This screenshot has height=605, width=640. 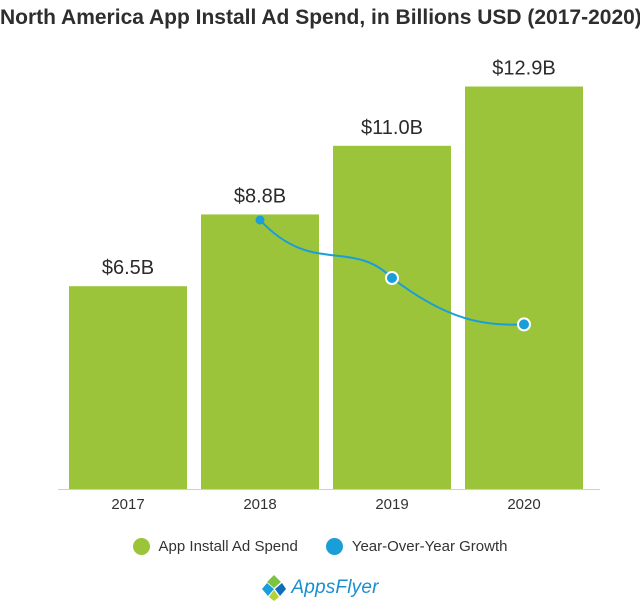 I want to click on legend-item-spend: App Install Ad Spend, so click(x=215, y=546).